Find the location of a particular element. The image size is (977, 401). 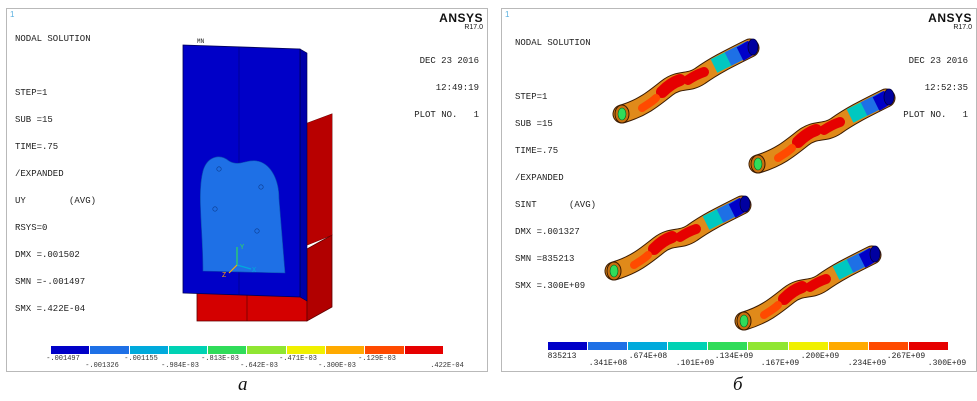

info-line: UY (AVG) is located at coordinates (56, 201).